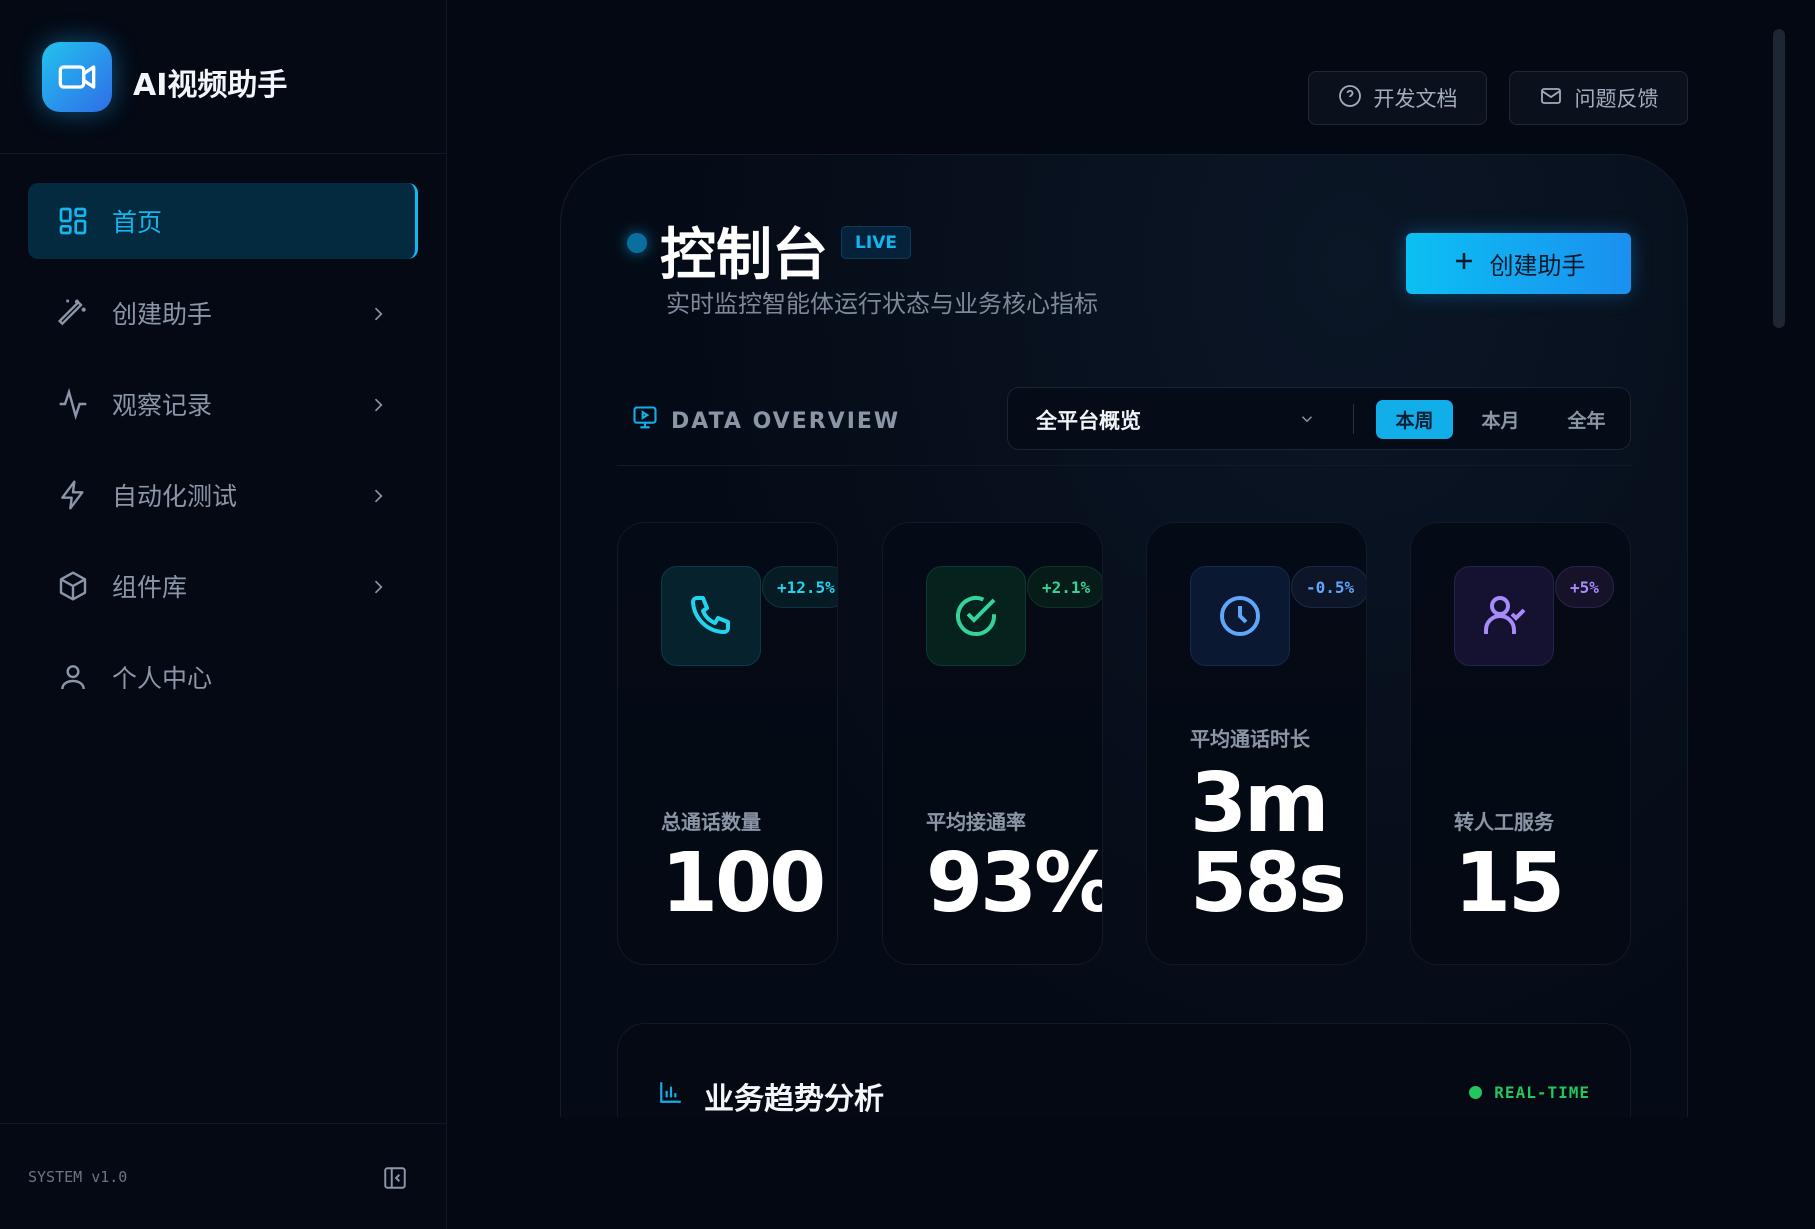  I want to click on sidebar-item-label: 个人中心, so click(162, 678).